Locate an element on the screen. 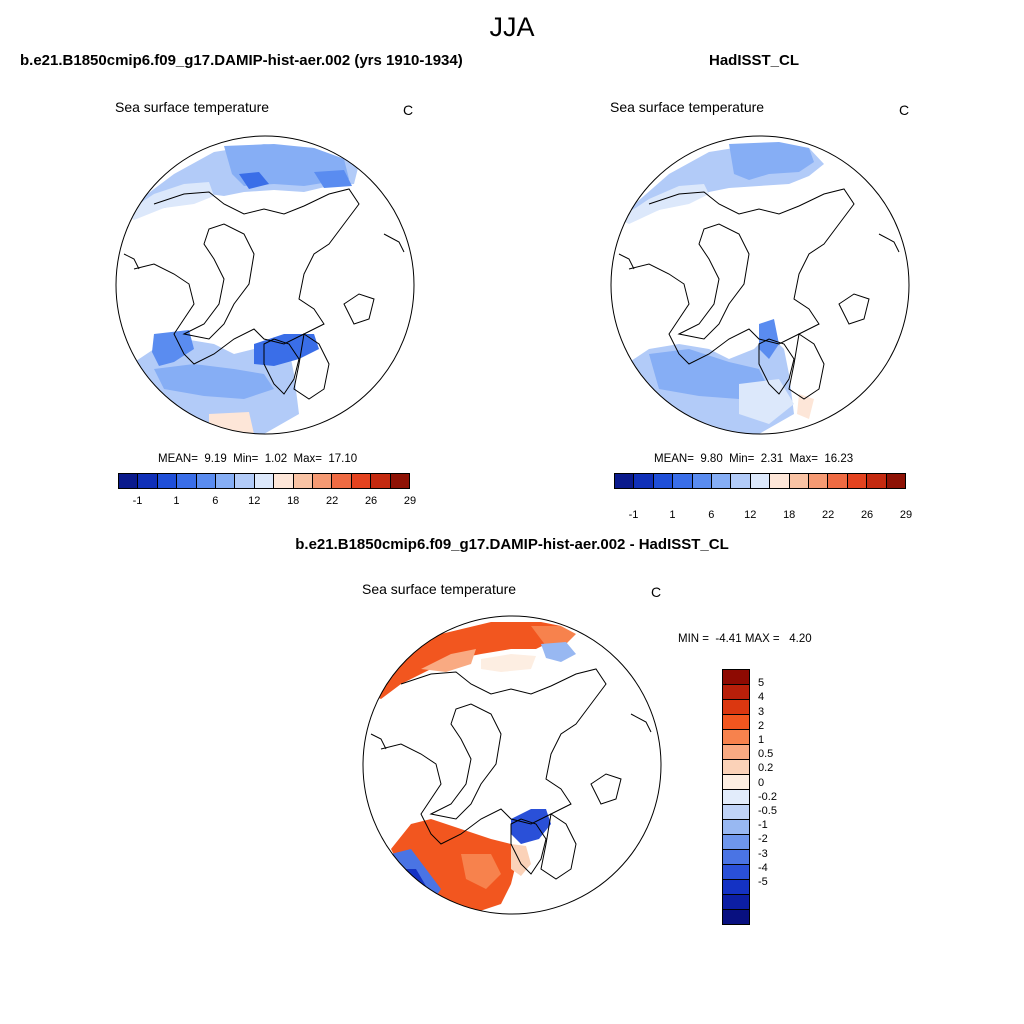 The width and height of the screenshot is (1024, 1024). obs-polar-map is located at coordinates (760, 285).